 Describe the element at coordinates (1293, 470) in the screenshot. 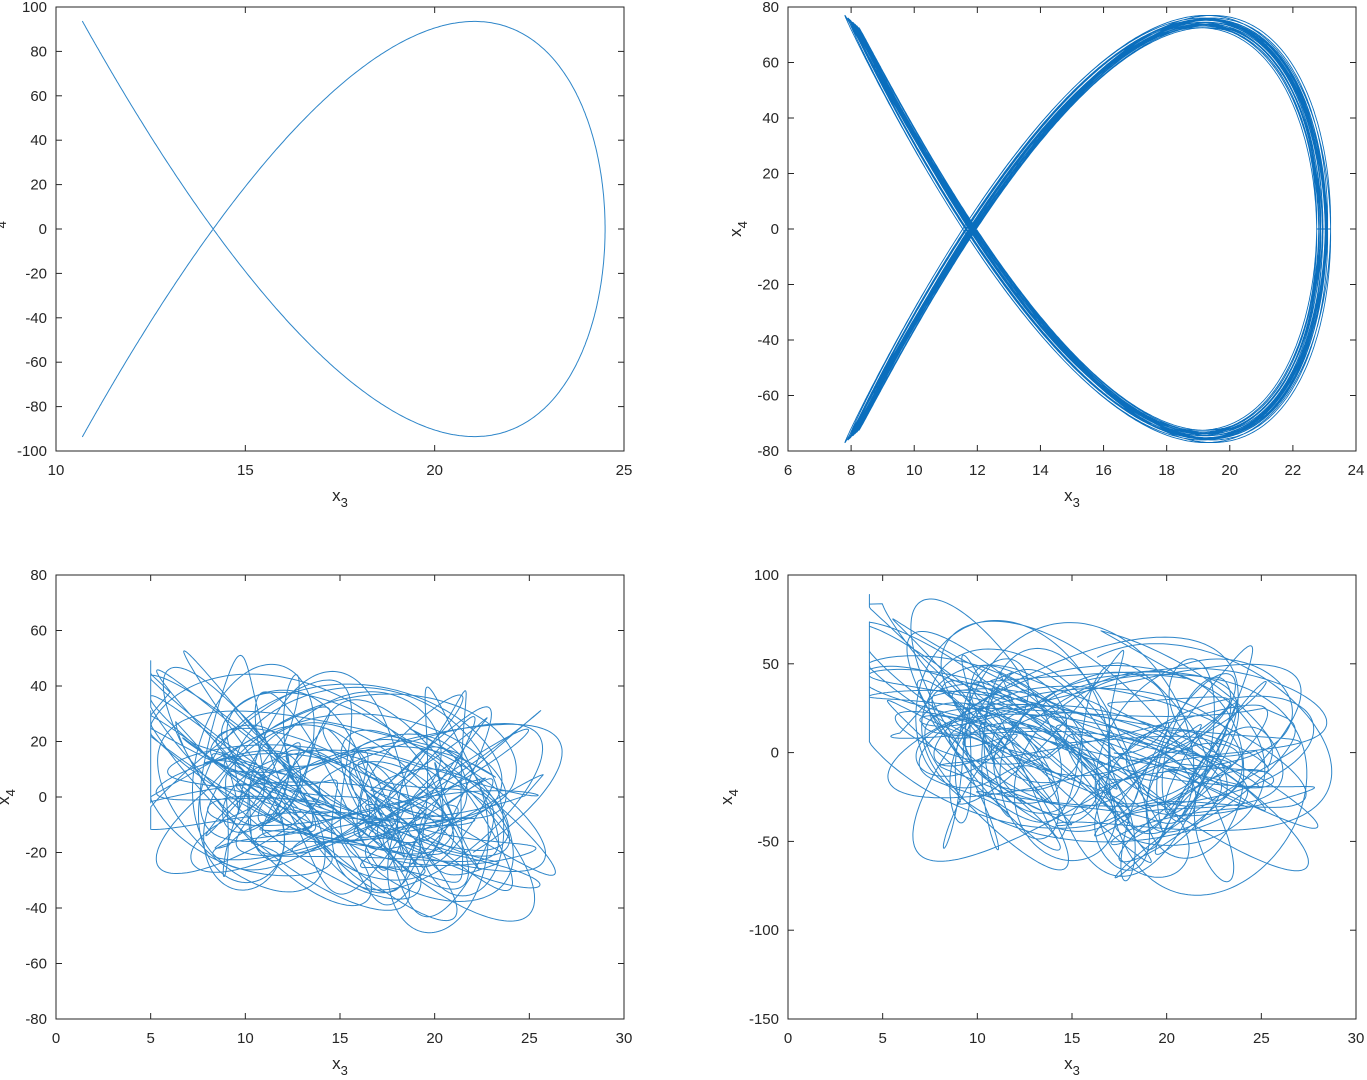

I see `x-tick-label: 22` at that location.